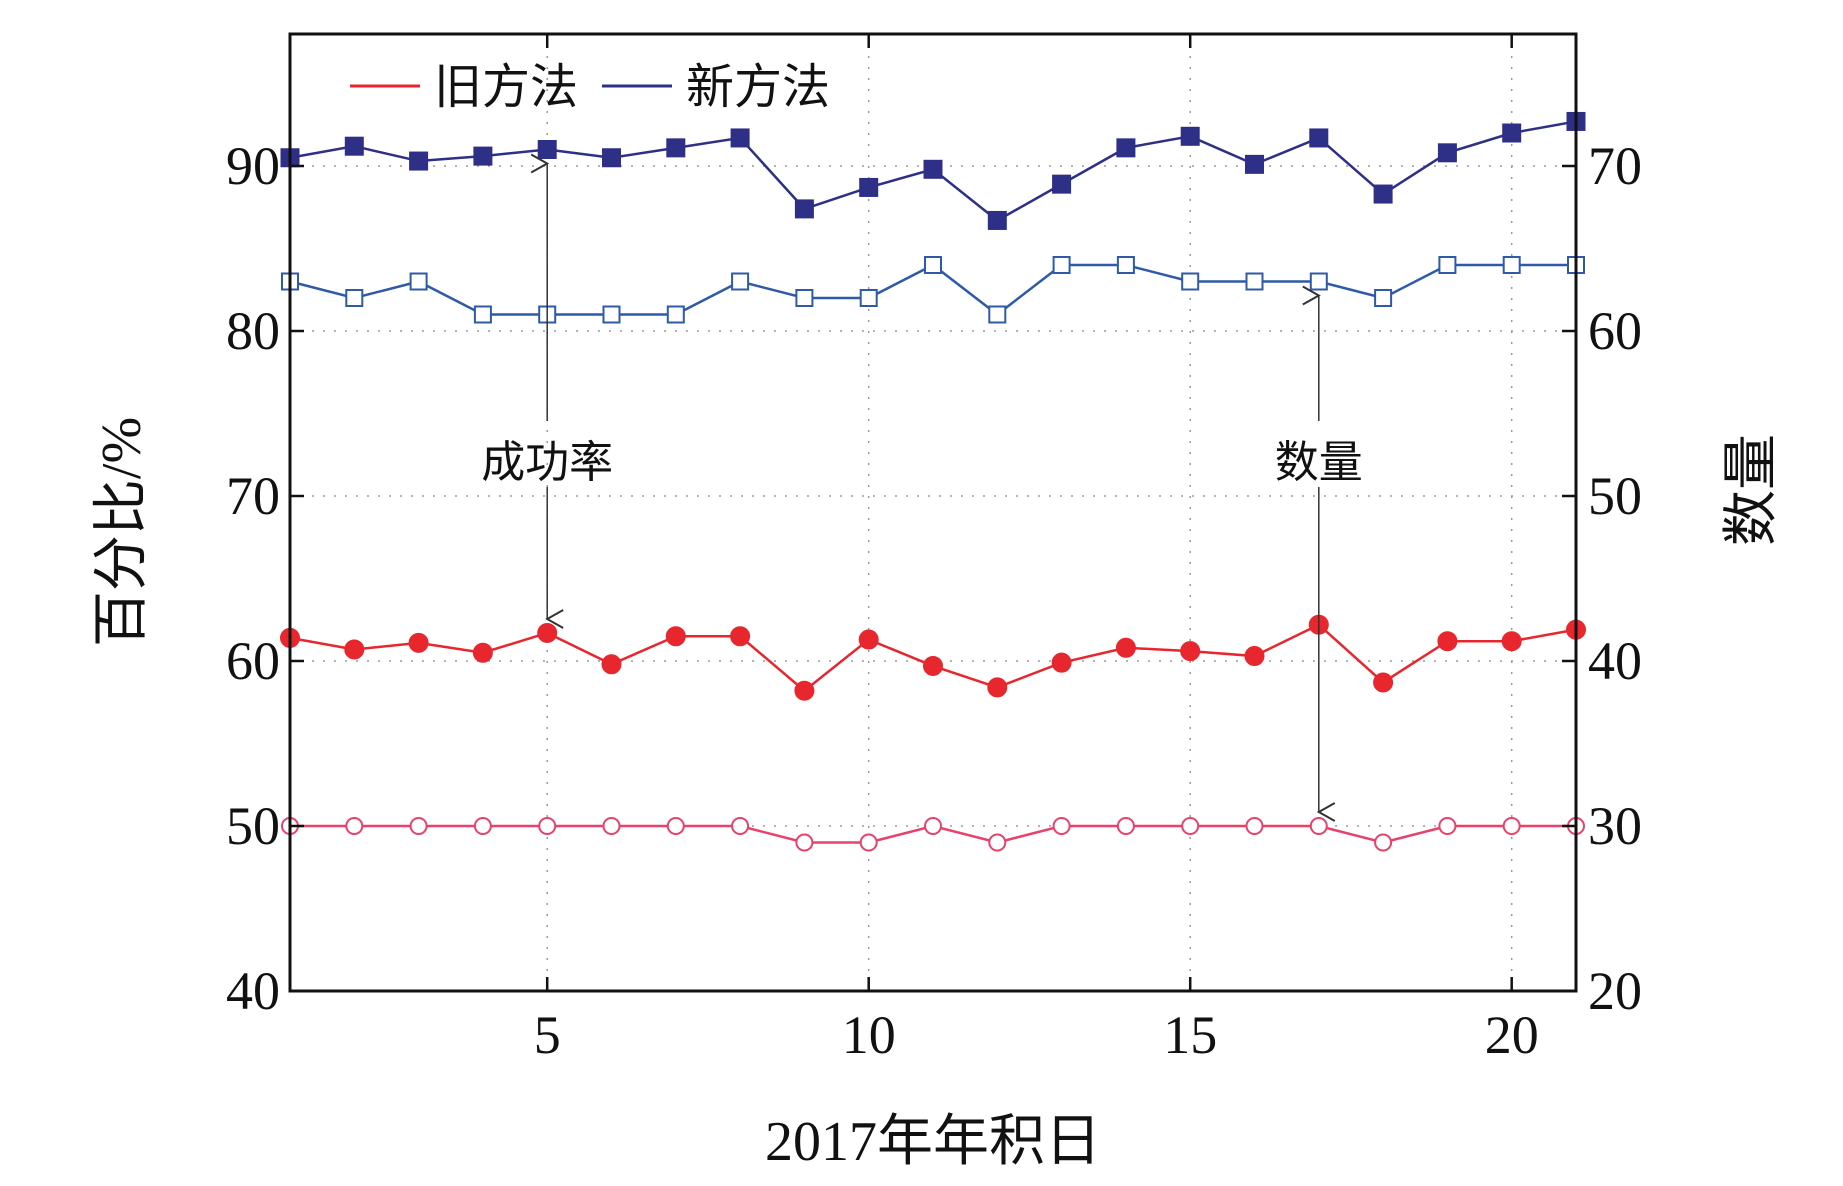  Describe the element at coordinates (1615, 991) in the screenshot. I see `y-tick-label-right: 20` at that location.